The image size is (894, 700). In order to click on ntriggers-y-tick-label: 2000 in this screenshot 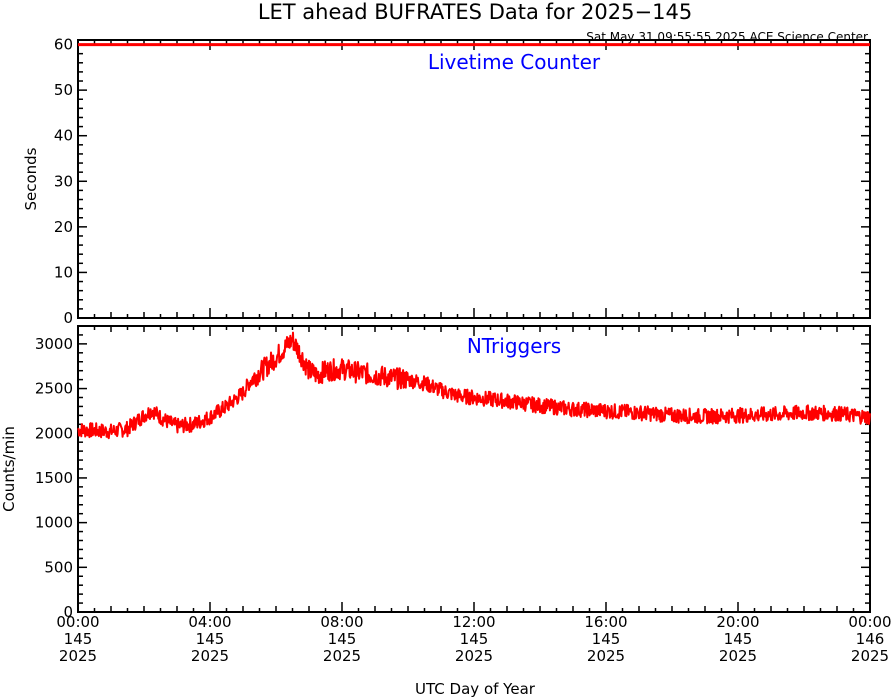, I will do `click(54, 433)`.